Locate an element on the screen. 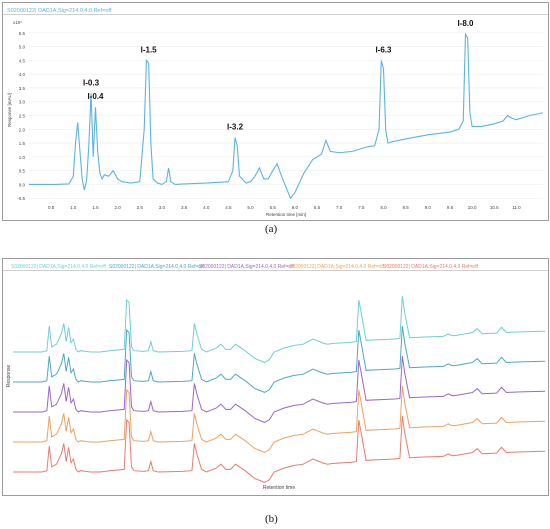 This screenshot has height=529, width=550. peak-label: I-0.3 is located at coordinates (91, 82).